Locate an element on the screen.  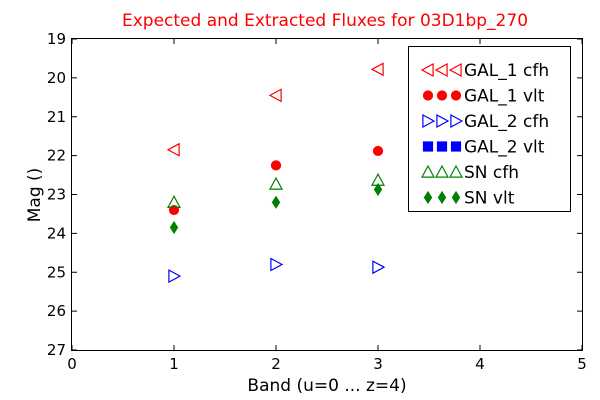
legend-item: GAL_1 cfh is located at coordinates (484, 71).